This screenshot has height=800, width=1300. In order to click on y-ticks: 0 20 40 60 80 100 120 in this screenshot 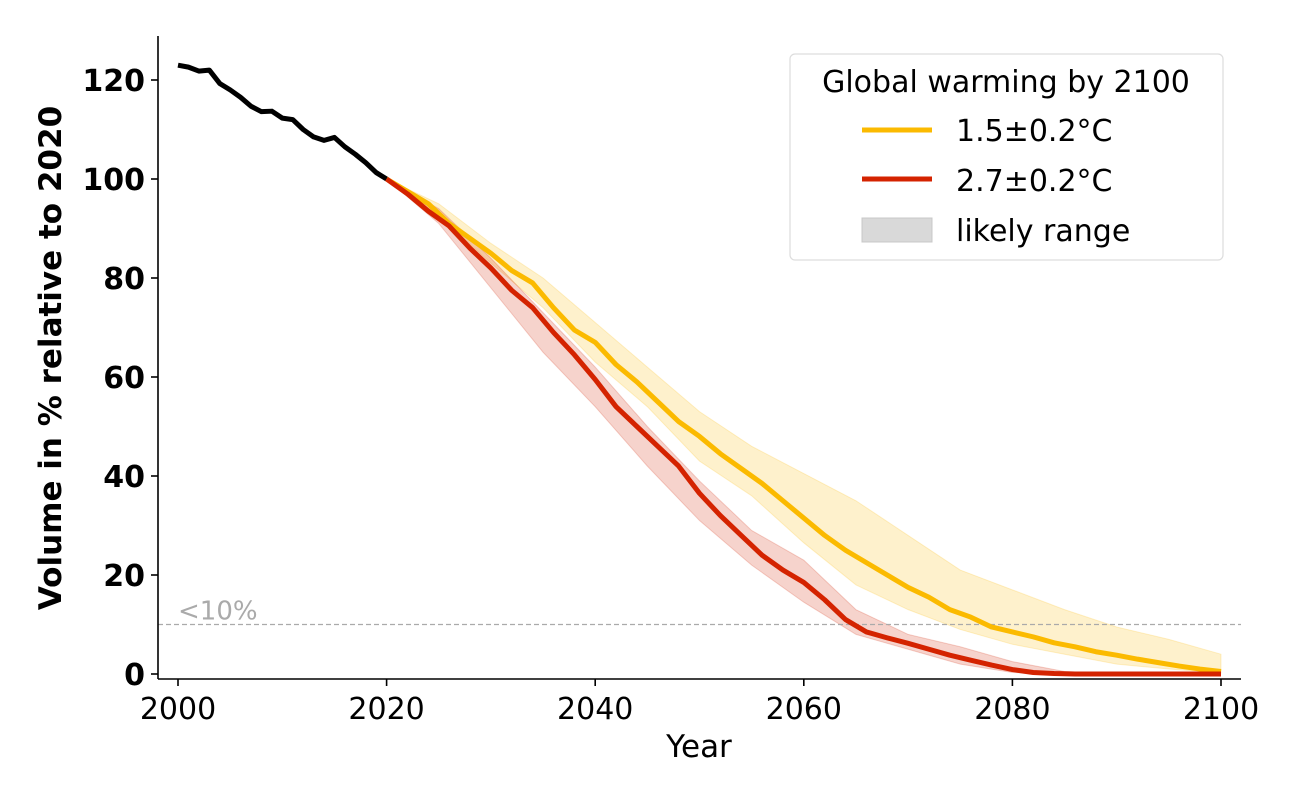, I will do `click(120, 378)`.